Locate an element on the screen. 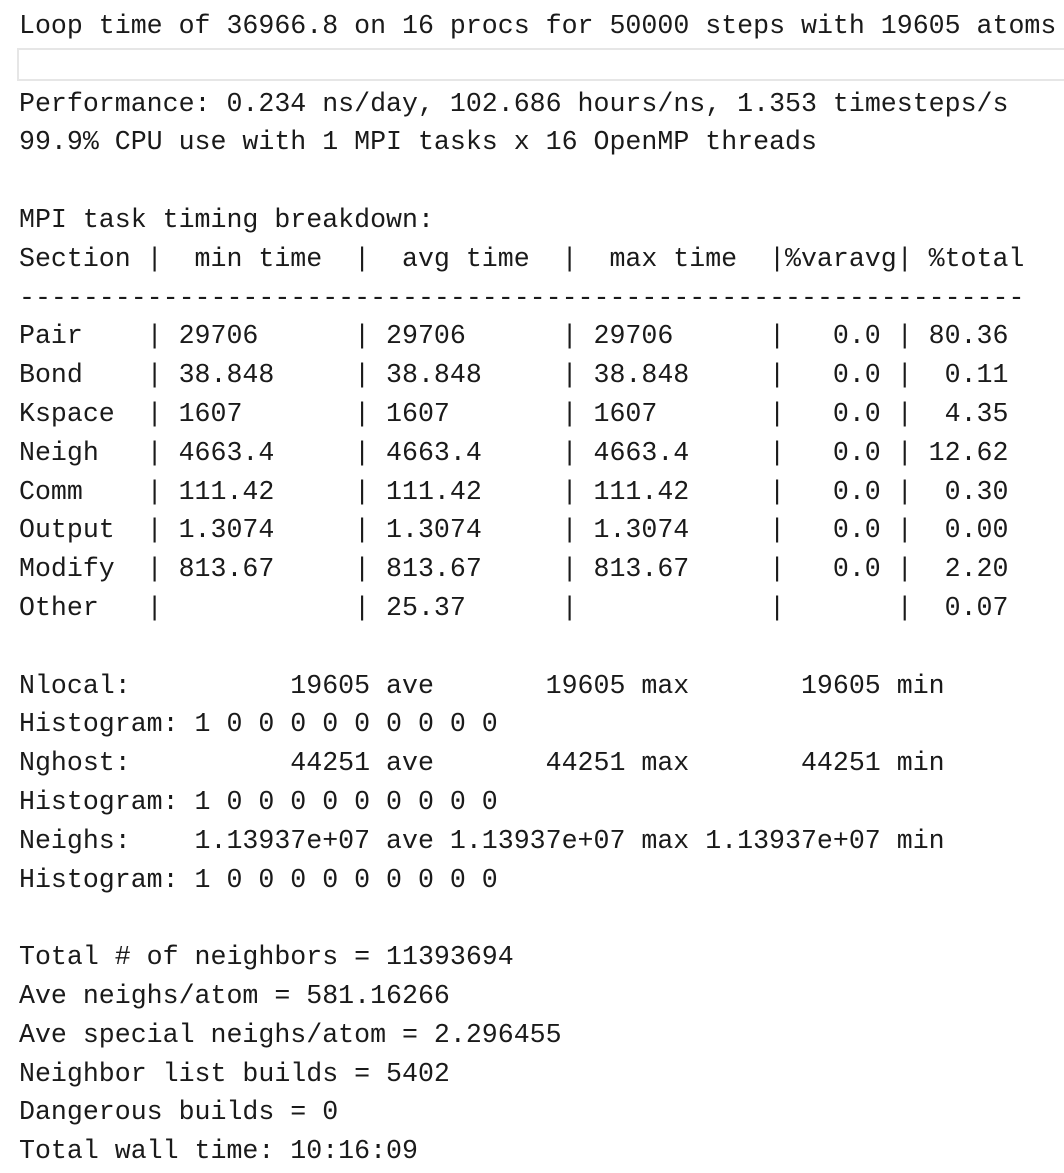 The image size is (1064, 1173). section-name: Pair is located at coordinates (51, 336).